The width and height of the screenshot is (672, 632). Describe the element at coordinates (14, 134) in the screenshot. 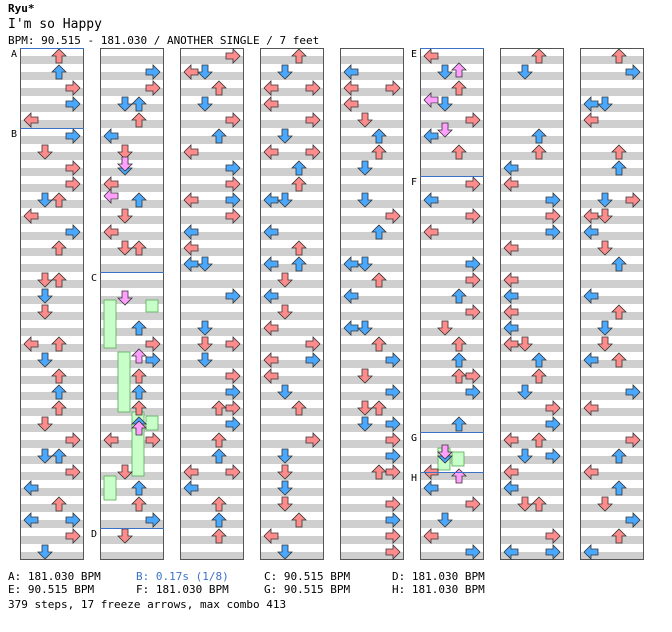

I see `section-marker-b: B` at that location.